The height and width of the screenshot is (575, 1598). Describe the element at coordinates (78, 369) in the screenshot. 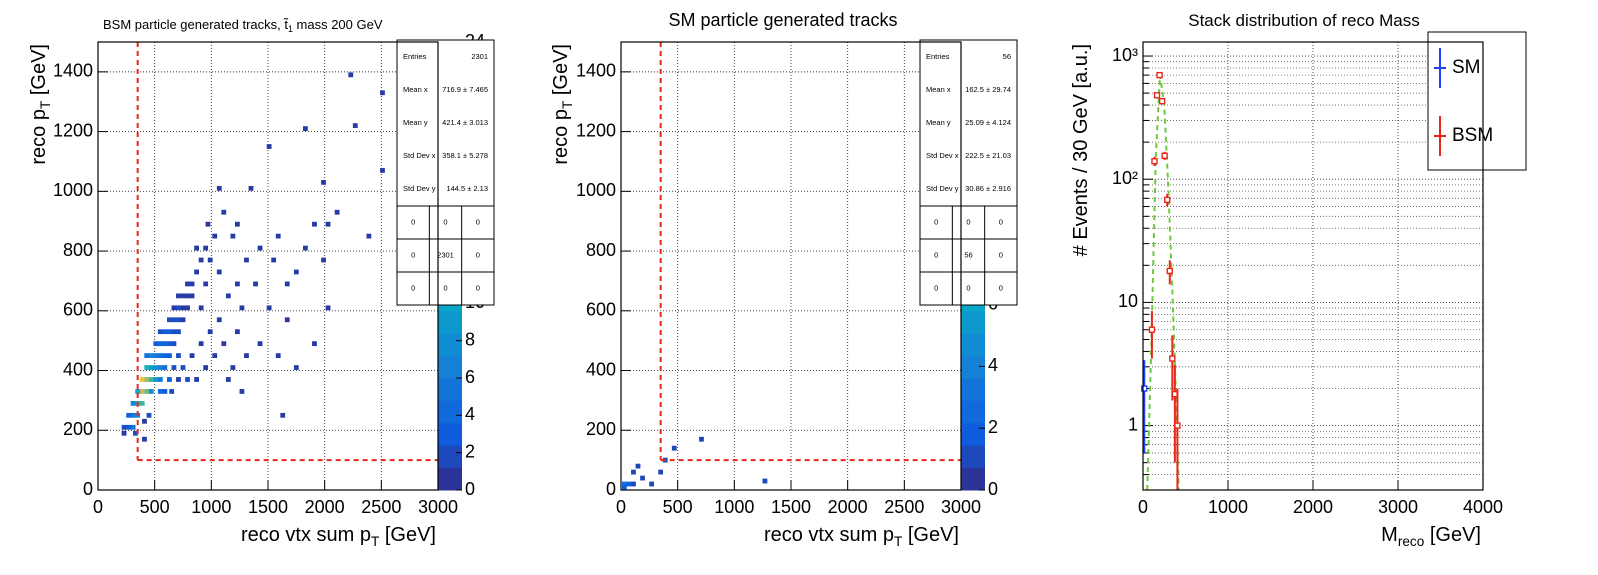

I see `y-tick-label: 400` at that location.